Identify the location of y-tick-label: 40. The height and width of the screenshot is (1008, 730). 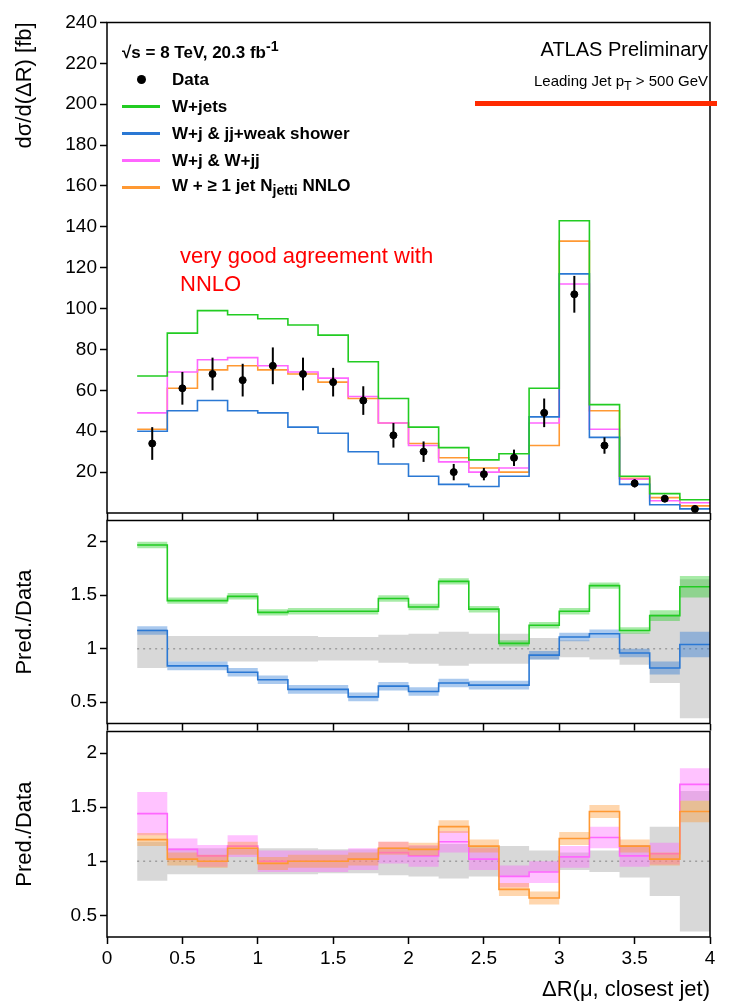
(86, 430).